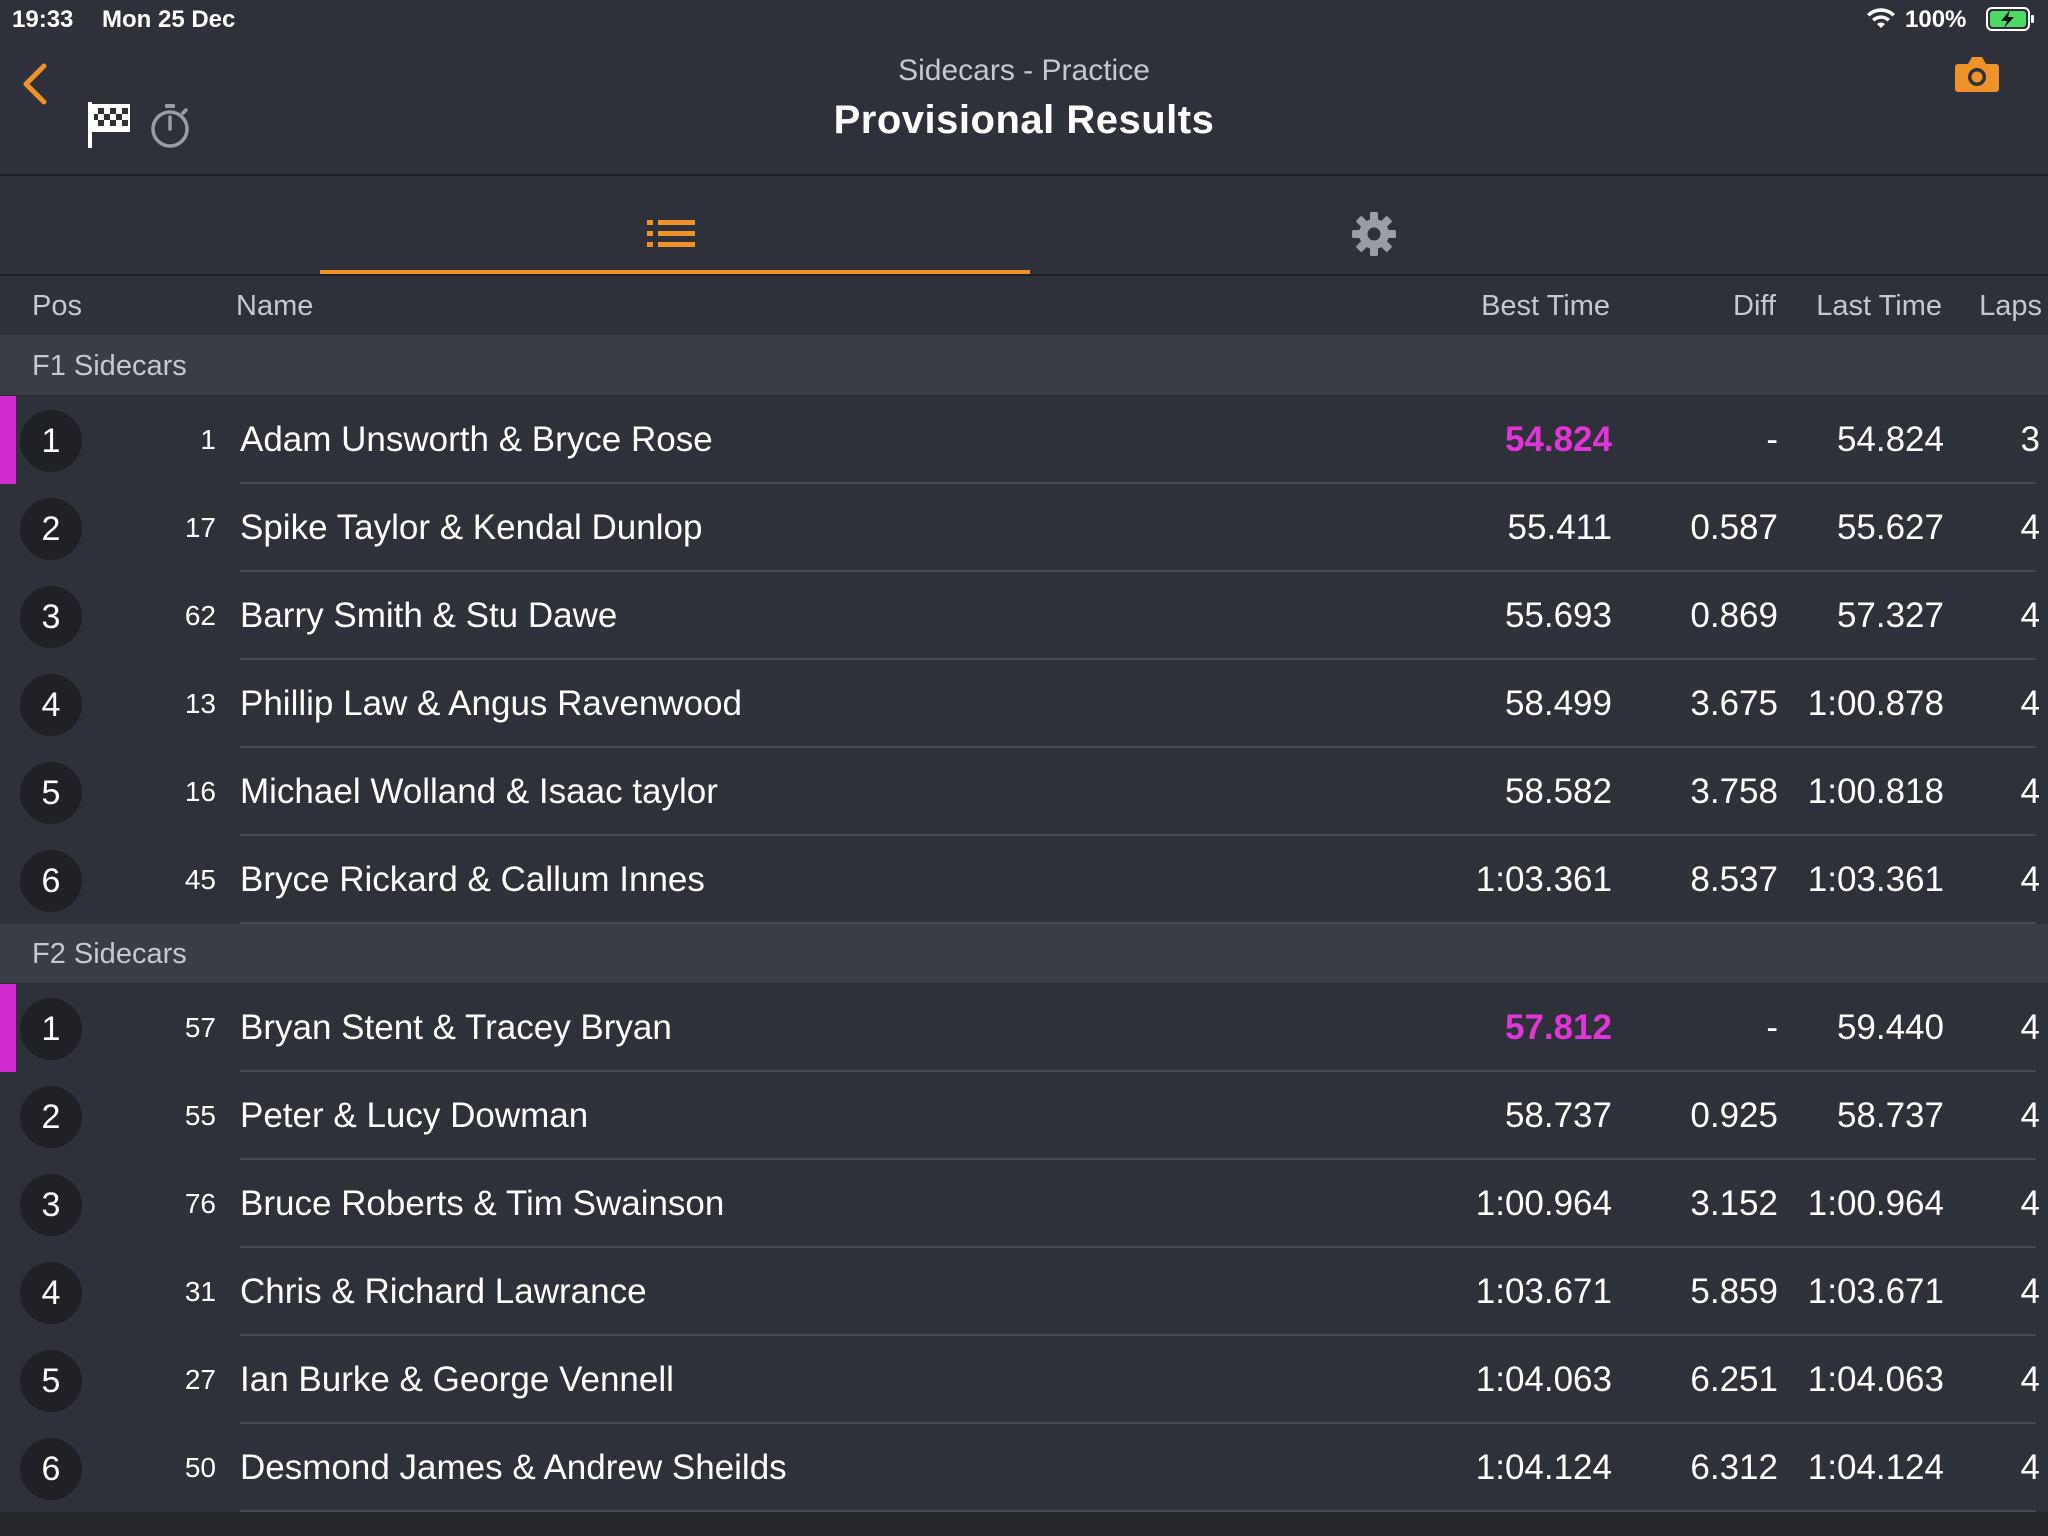 The image size is (2048, 1536). I want to click on time-diff: 5.859, so click(1734, 1291).